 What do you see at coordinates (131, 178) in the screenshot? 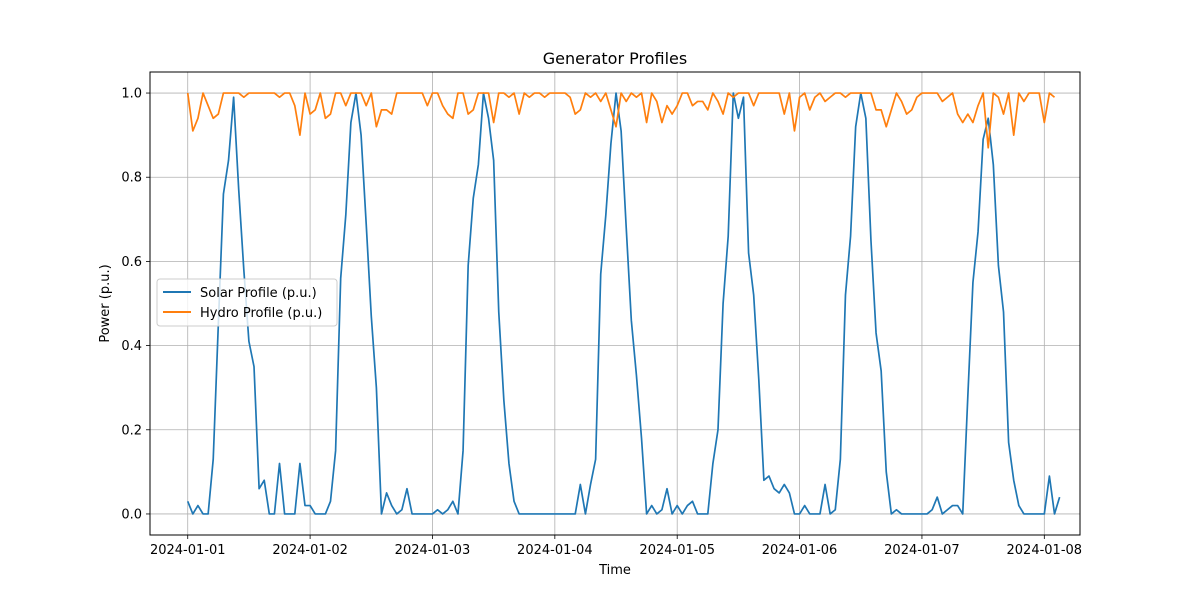
I see `y-tick-label: 0.8` at bounding box center [131, 178].